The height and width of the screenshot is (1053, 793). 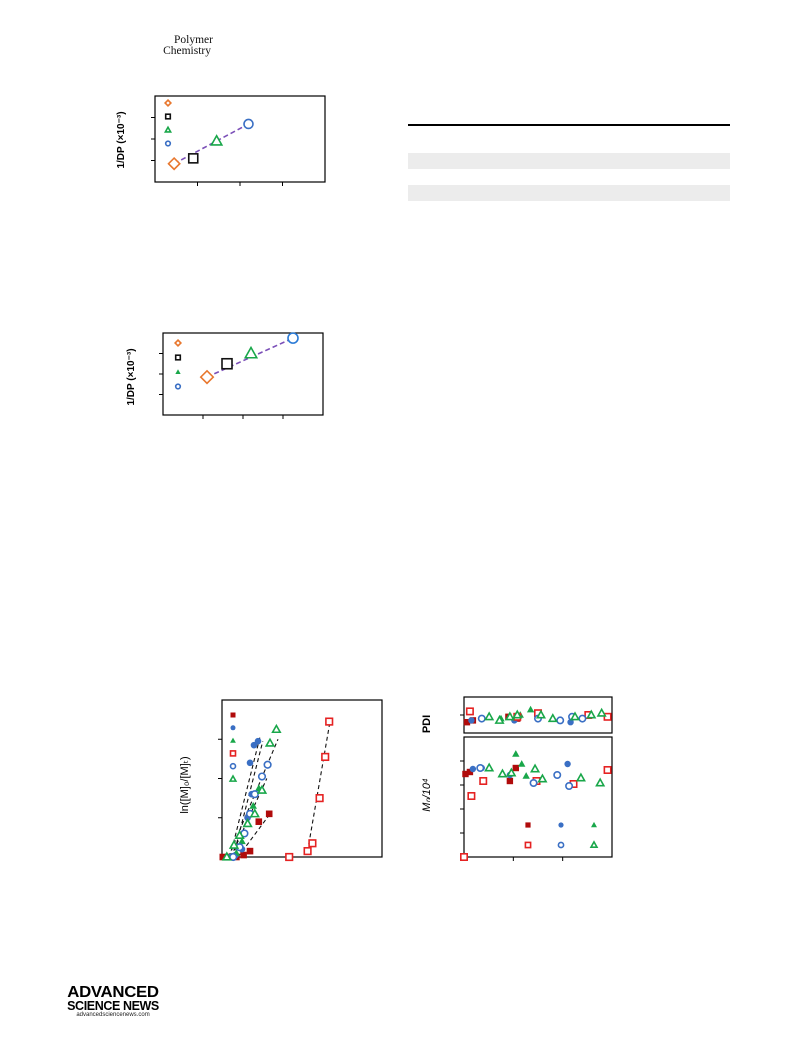 I want to click on chart5-plot-frame, so click(x=538, y=797).